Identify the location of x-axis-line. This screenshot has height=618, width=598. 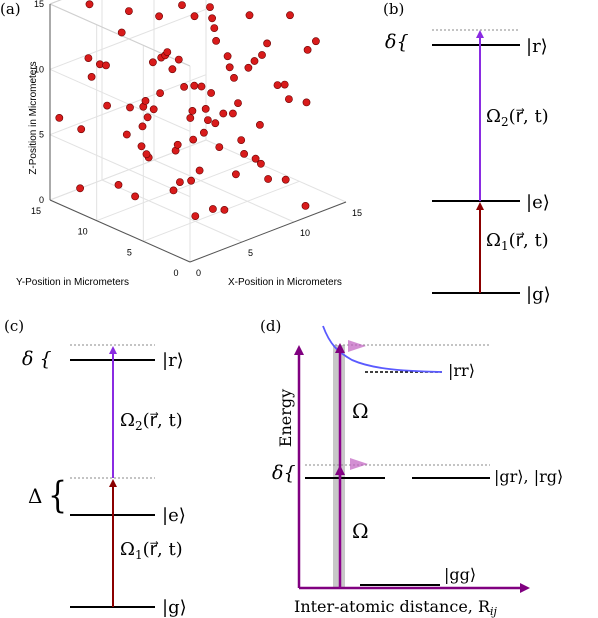
(268, 232).